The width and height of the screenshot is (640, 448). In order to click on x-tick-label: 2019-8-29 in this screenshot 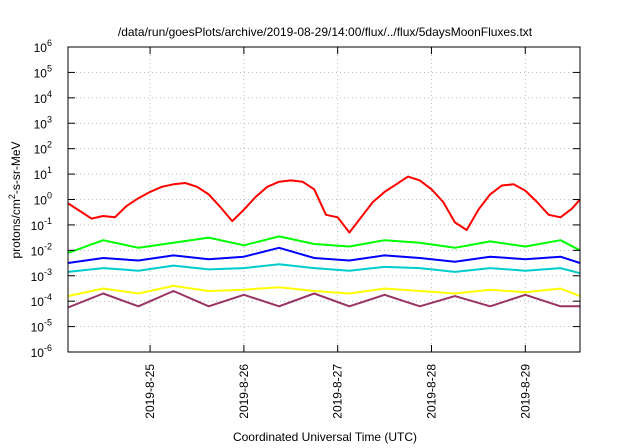, I will do `click(525, 391)`.